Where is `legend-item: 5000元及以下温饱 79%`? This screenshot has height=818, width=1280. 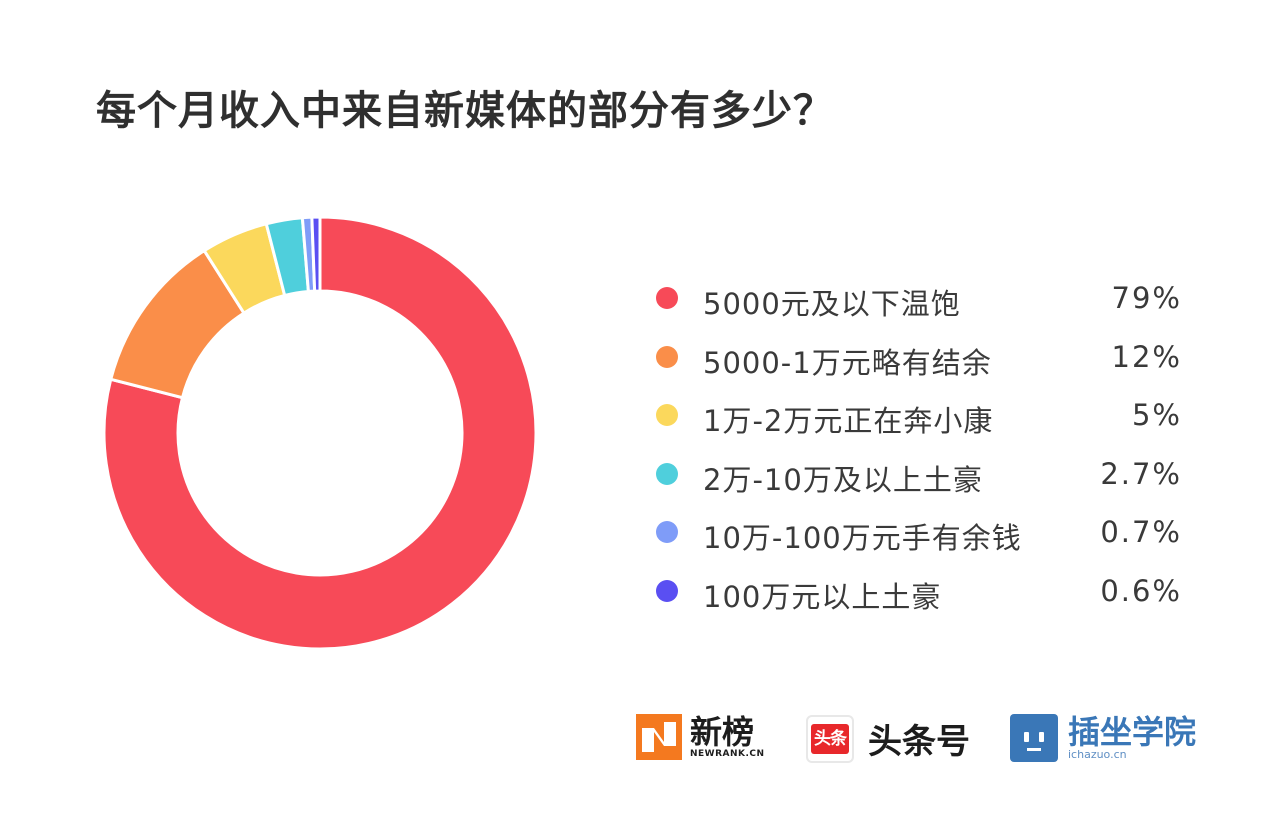 legend-item: 5000元及以下温饱 79% is located at coordinates (920, 301).